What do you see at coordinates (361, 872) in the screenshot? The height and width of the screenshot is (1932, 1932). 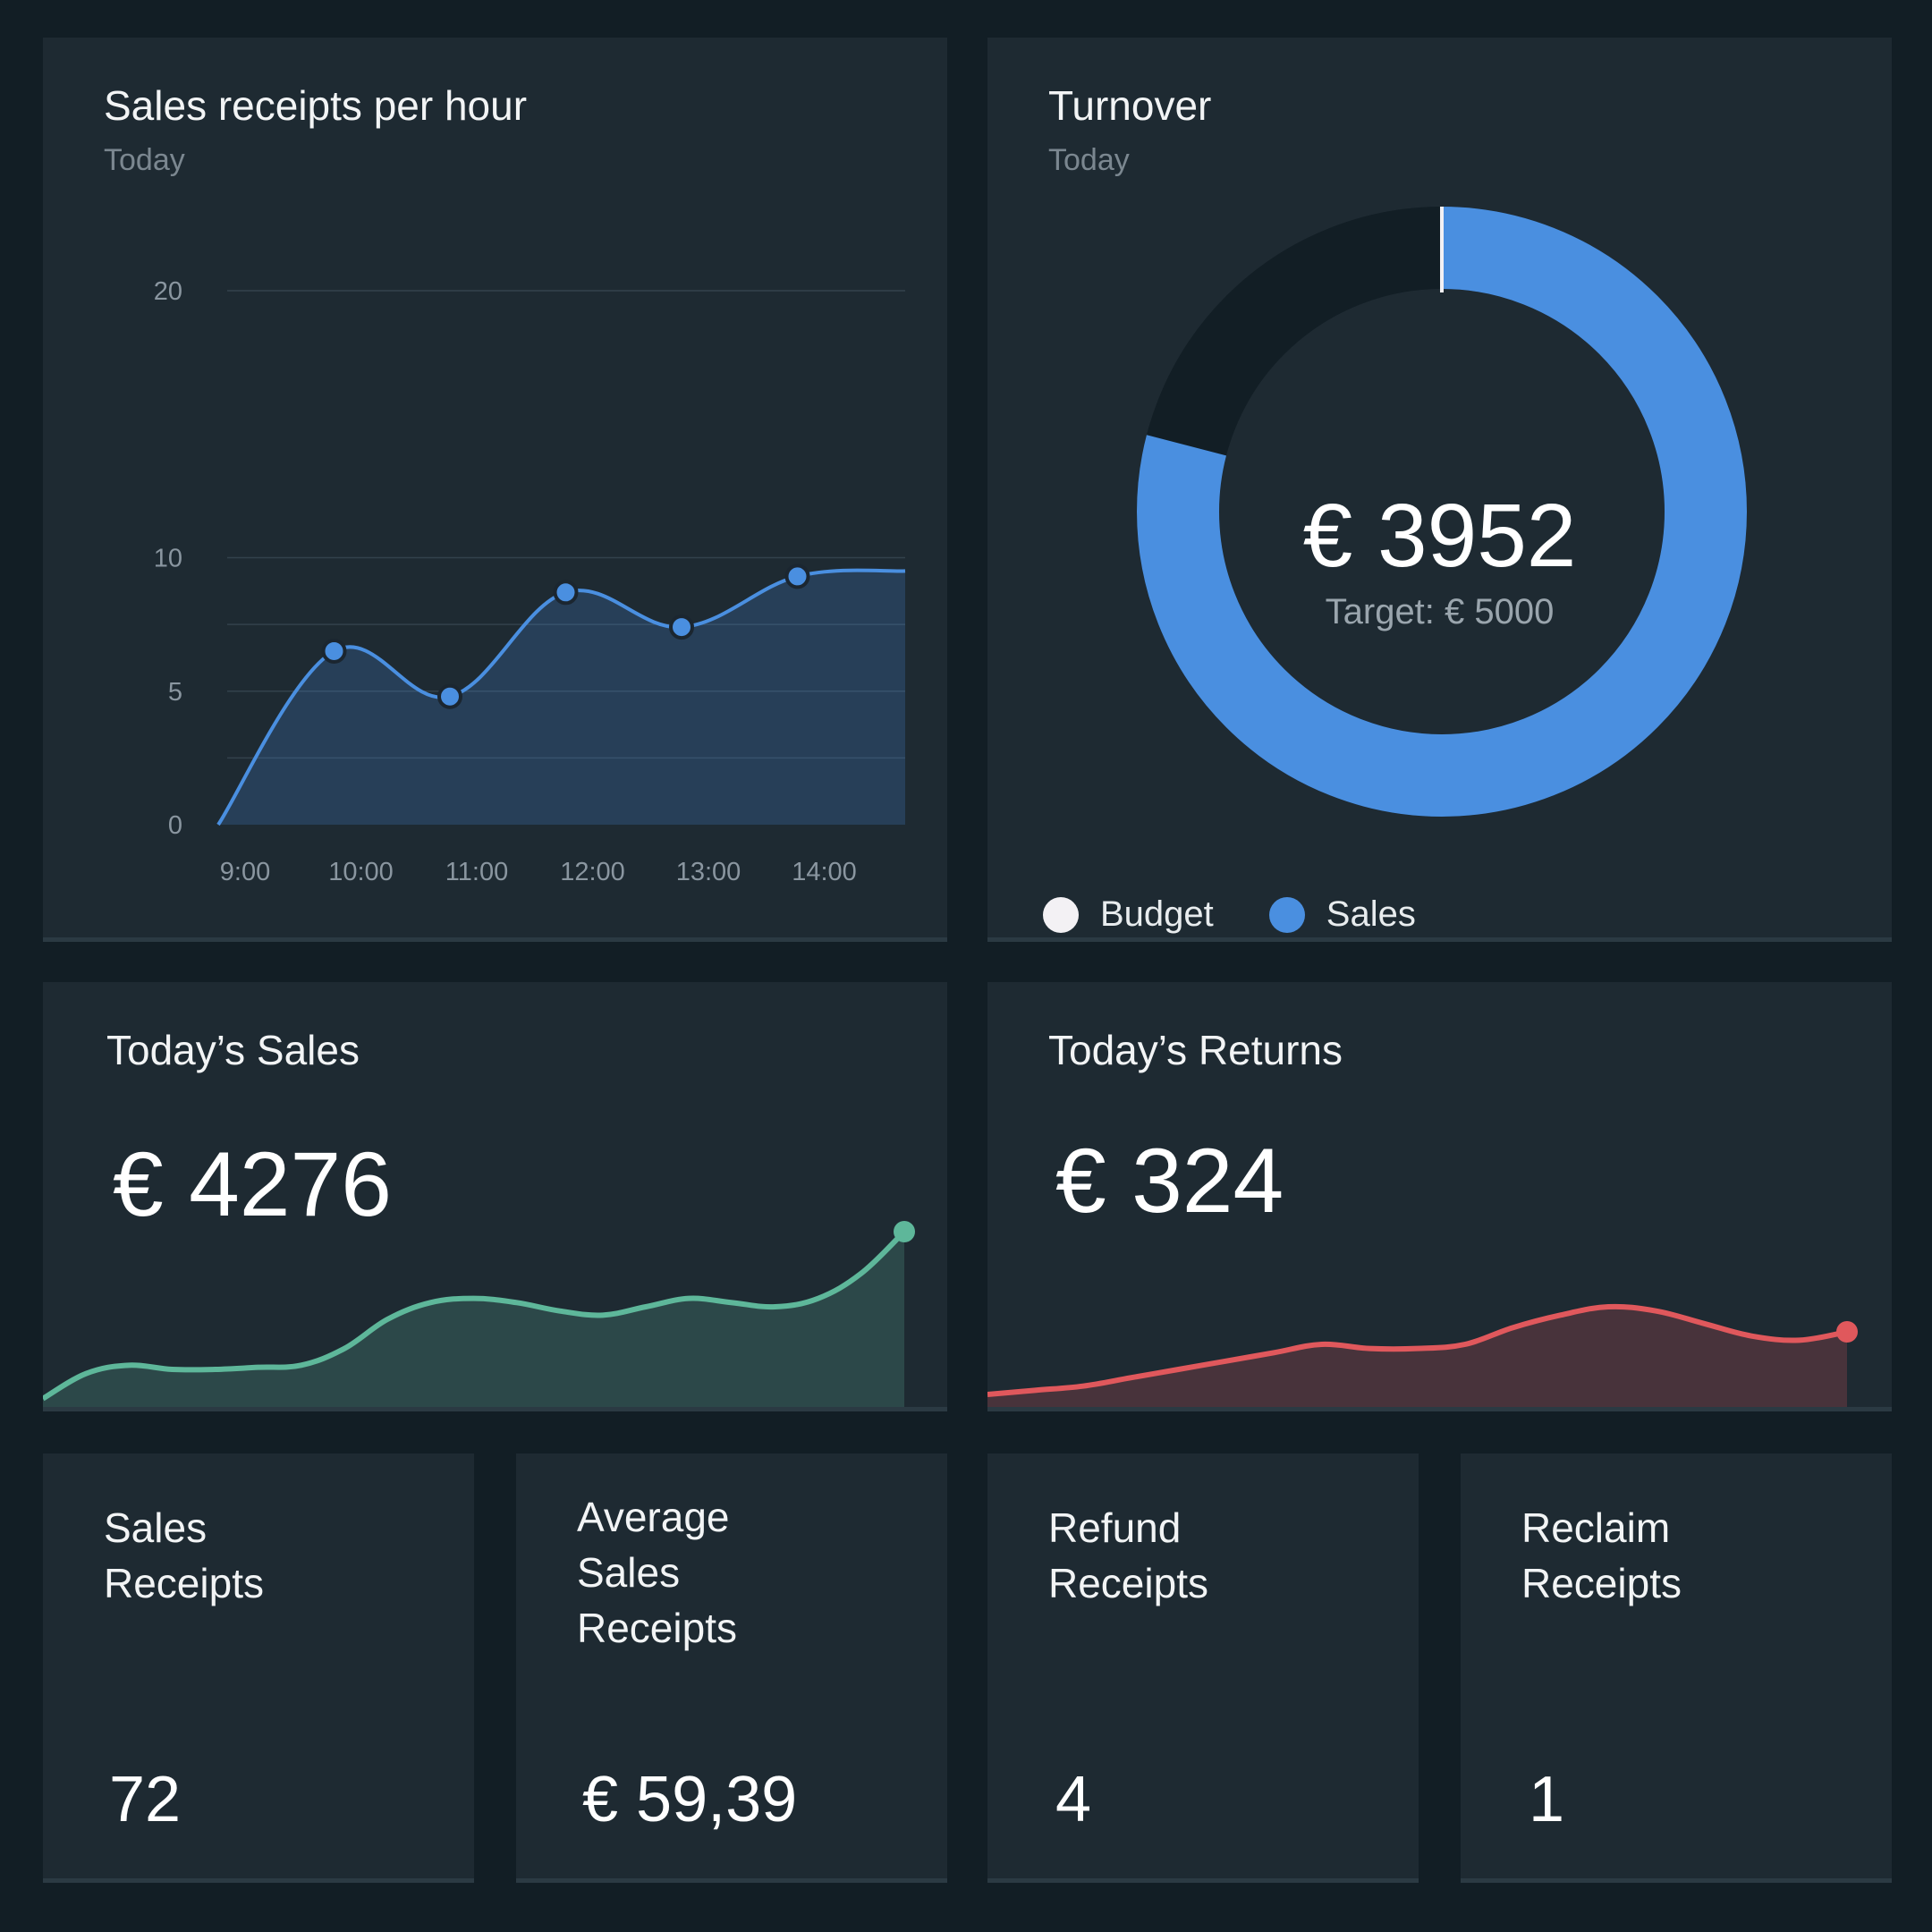 I see `x-tick-label: 10:00` at bounding box center [361, 872].